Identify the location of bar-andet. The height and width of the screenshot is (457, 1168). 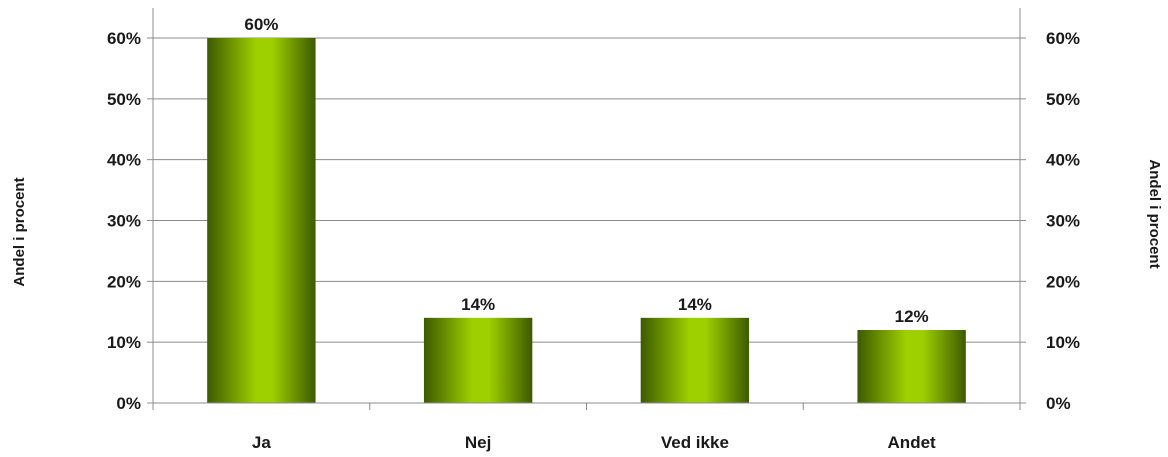
(911, 366).